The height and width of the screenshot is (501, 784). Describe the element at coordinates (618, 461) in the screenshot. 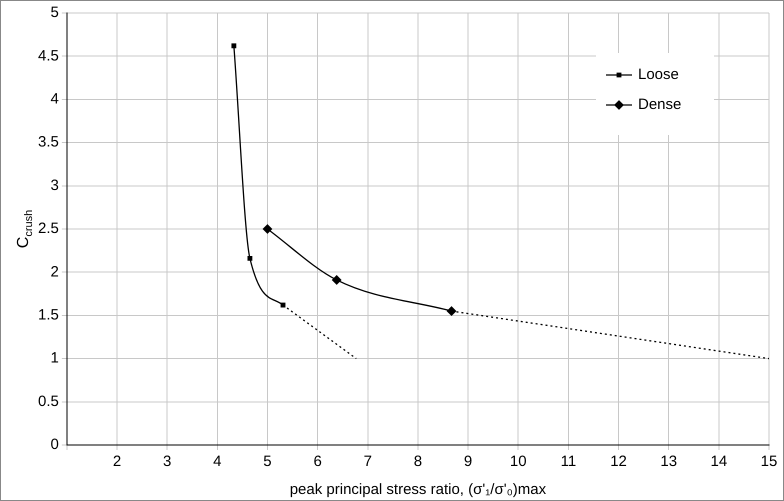

I see `x-tick-label: 12` at that location.